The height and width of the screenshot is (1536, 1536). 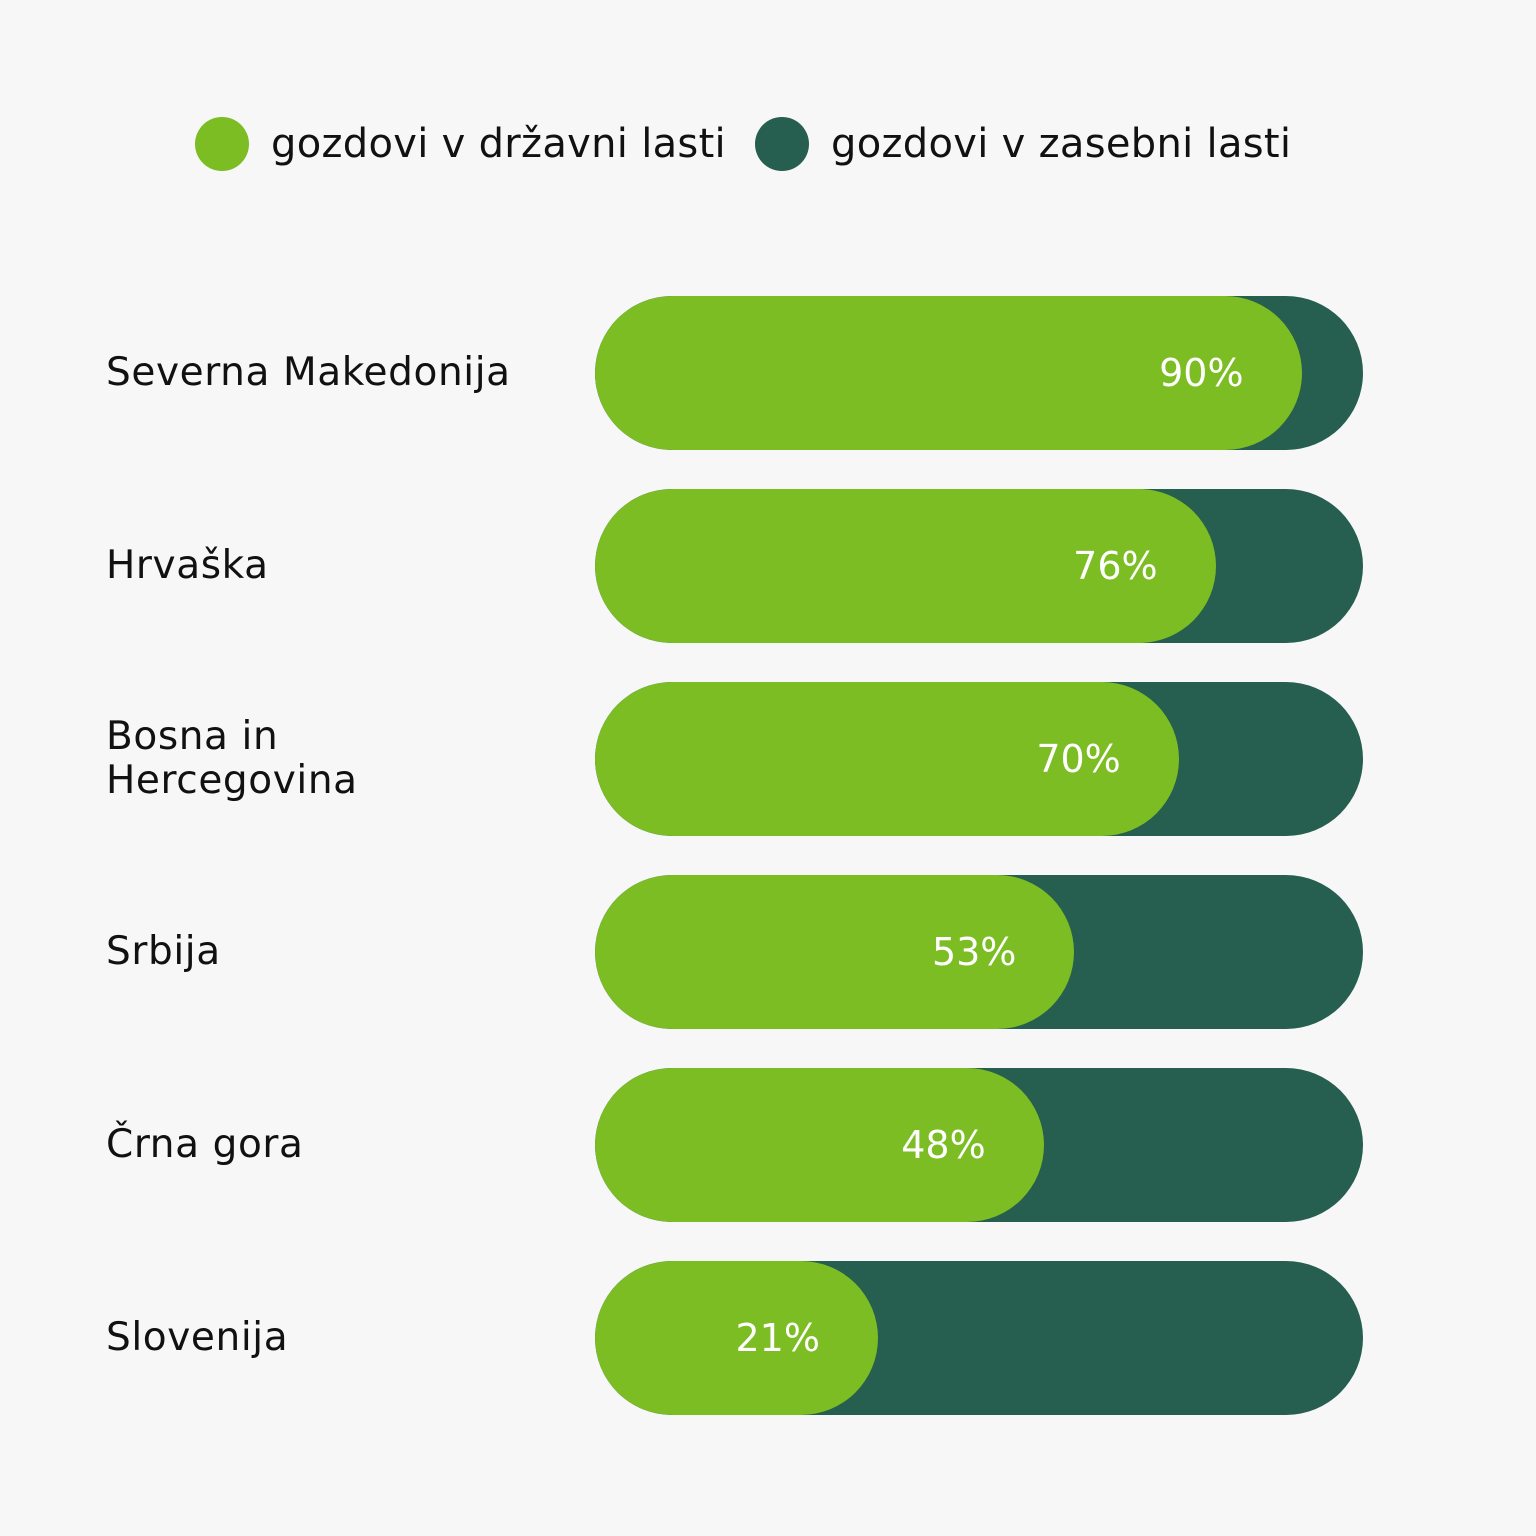 I want to click on bar-row: Bosna in Hercegovina 70%, so click(x=768, y=759).